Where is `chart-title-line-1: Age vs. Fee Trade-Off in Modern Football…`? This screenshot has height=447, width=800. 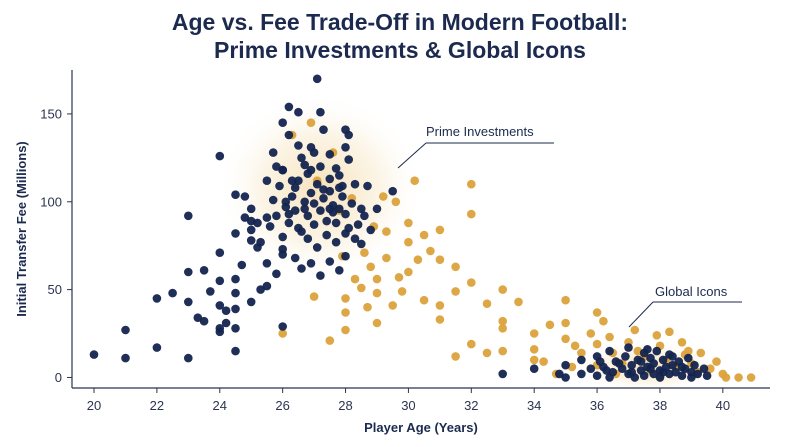
chart-title-line-1: Age vs. Fee Trade-Off in Modern Football… is located at coordinates (400, 22).